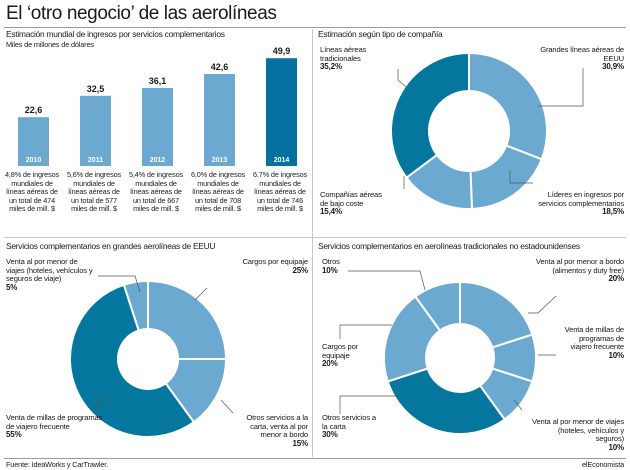  I want to click on leader-type-tradicionales, so click(405, 81).